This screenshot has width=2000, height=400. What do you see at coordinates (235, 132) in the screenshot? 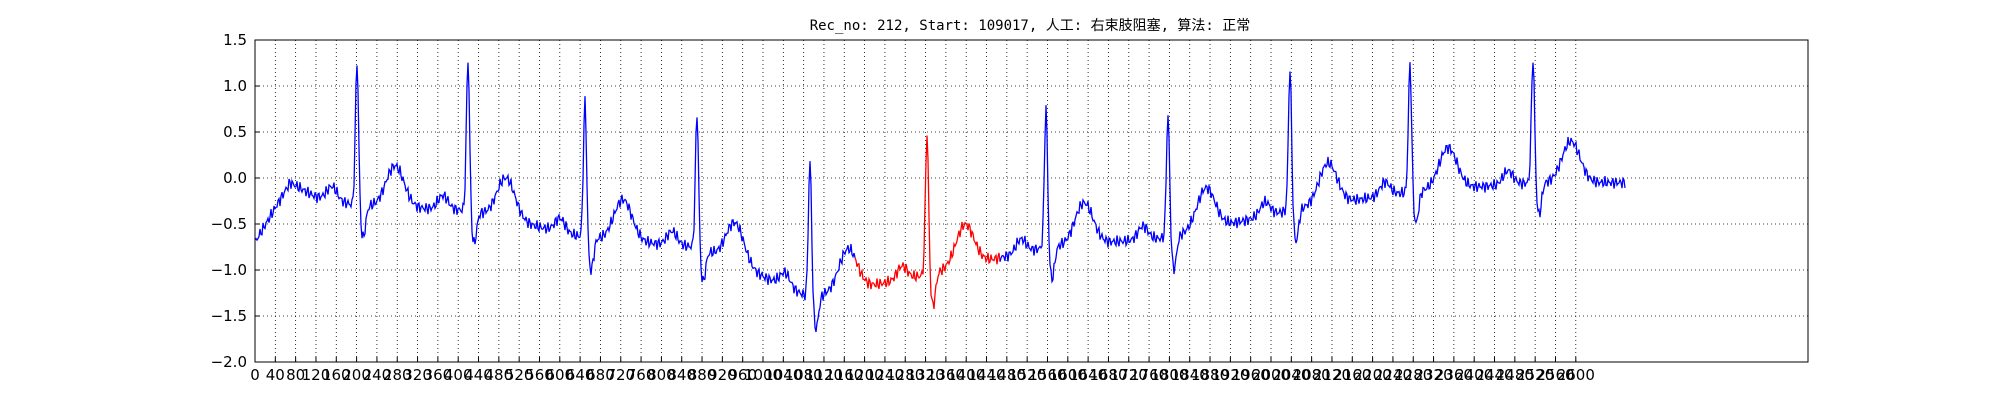
I see `y-tick-label: 0.5` at bounding box center [235, 132].